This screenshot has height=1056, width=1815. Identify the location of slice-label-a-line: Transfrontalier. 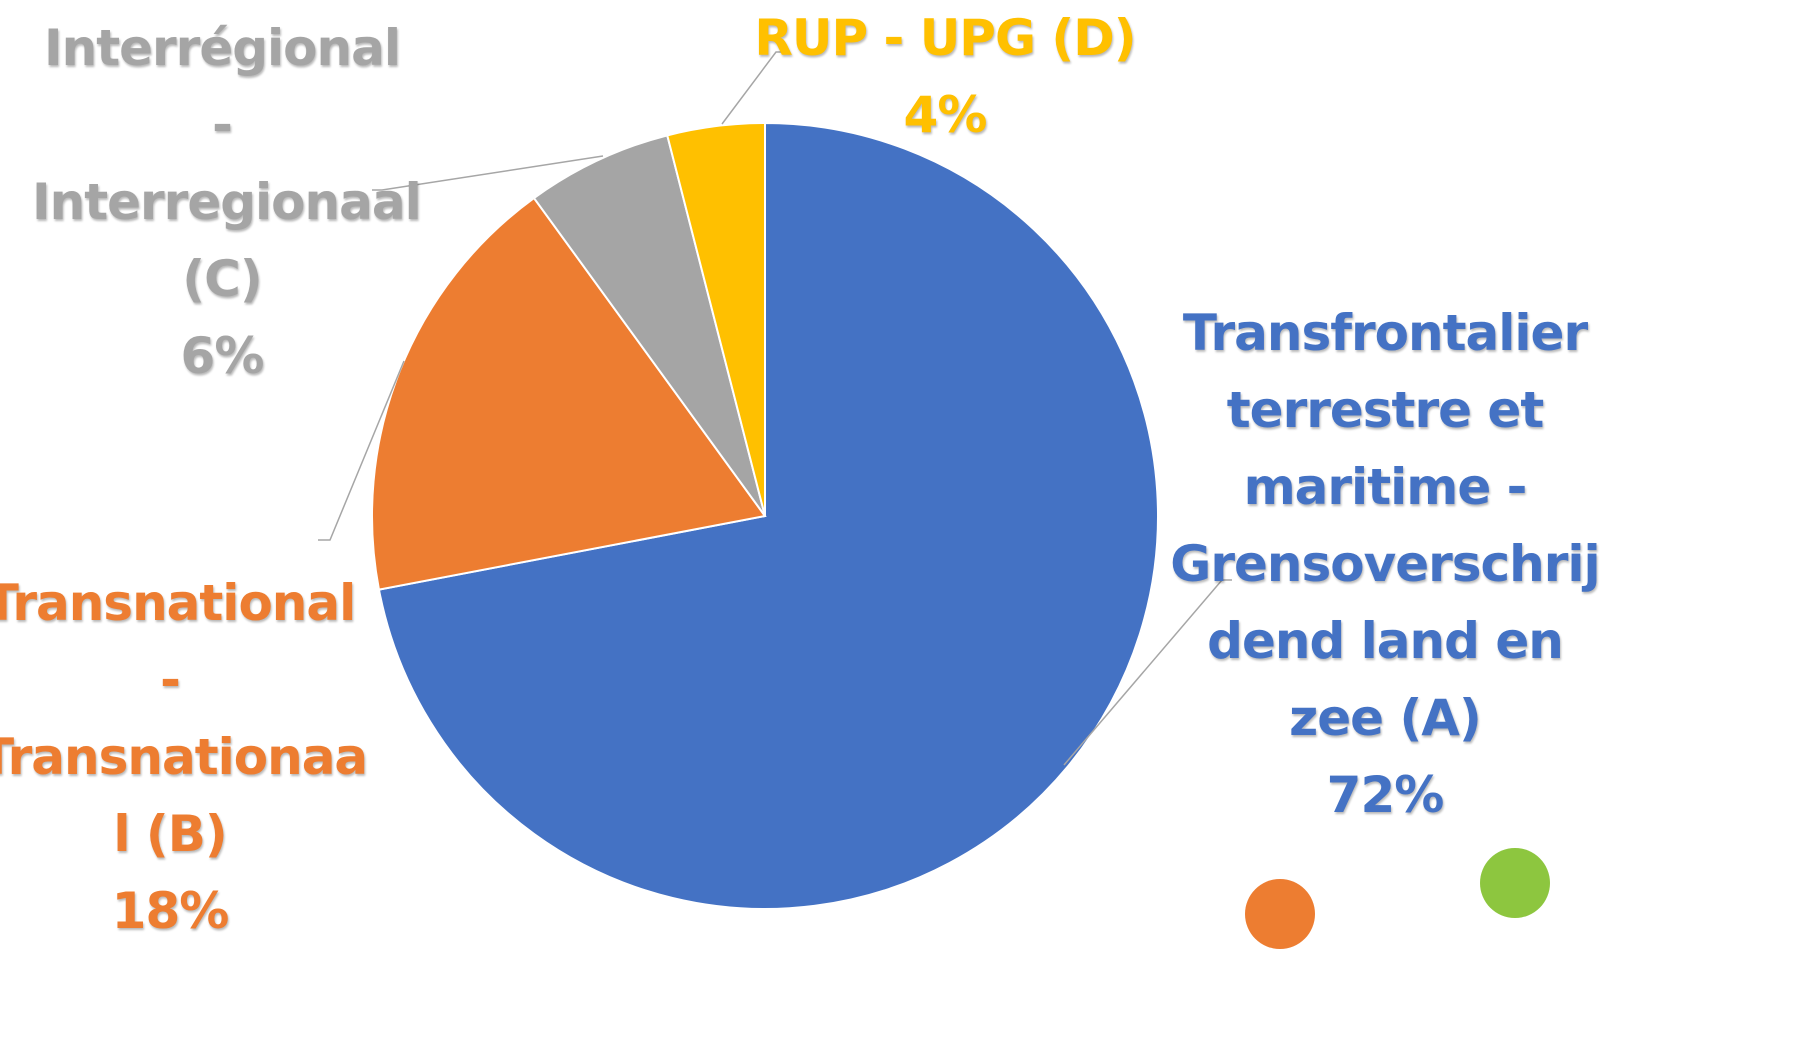
(1385, 333).